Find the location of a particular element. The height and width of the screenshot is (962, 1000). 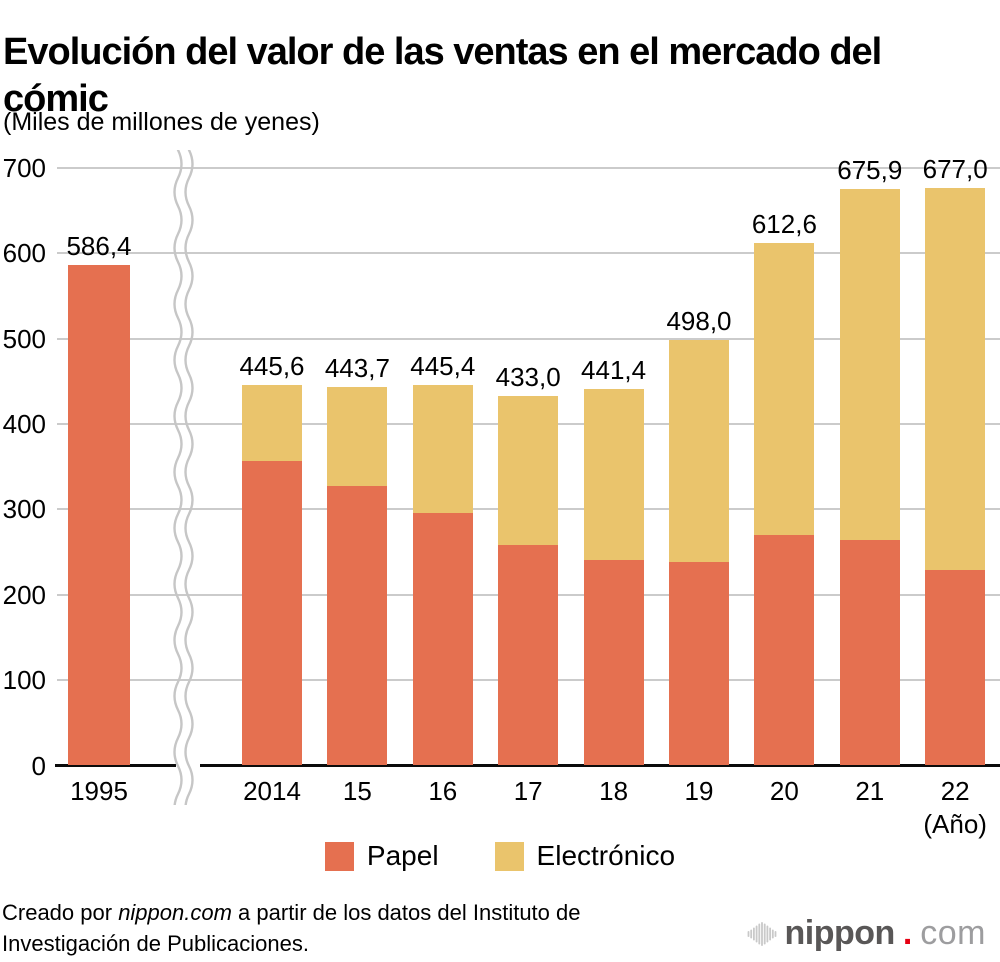

x-tick-label-19: 19 is located at coordinates (699, 790).